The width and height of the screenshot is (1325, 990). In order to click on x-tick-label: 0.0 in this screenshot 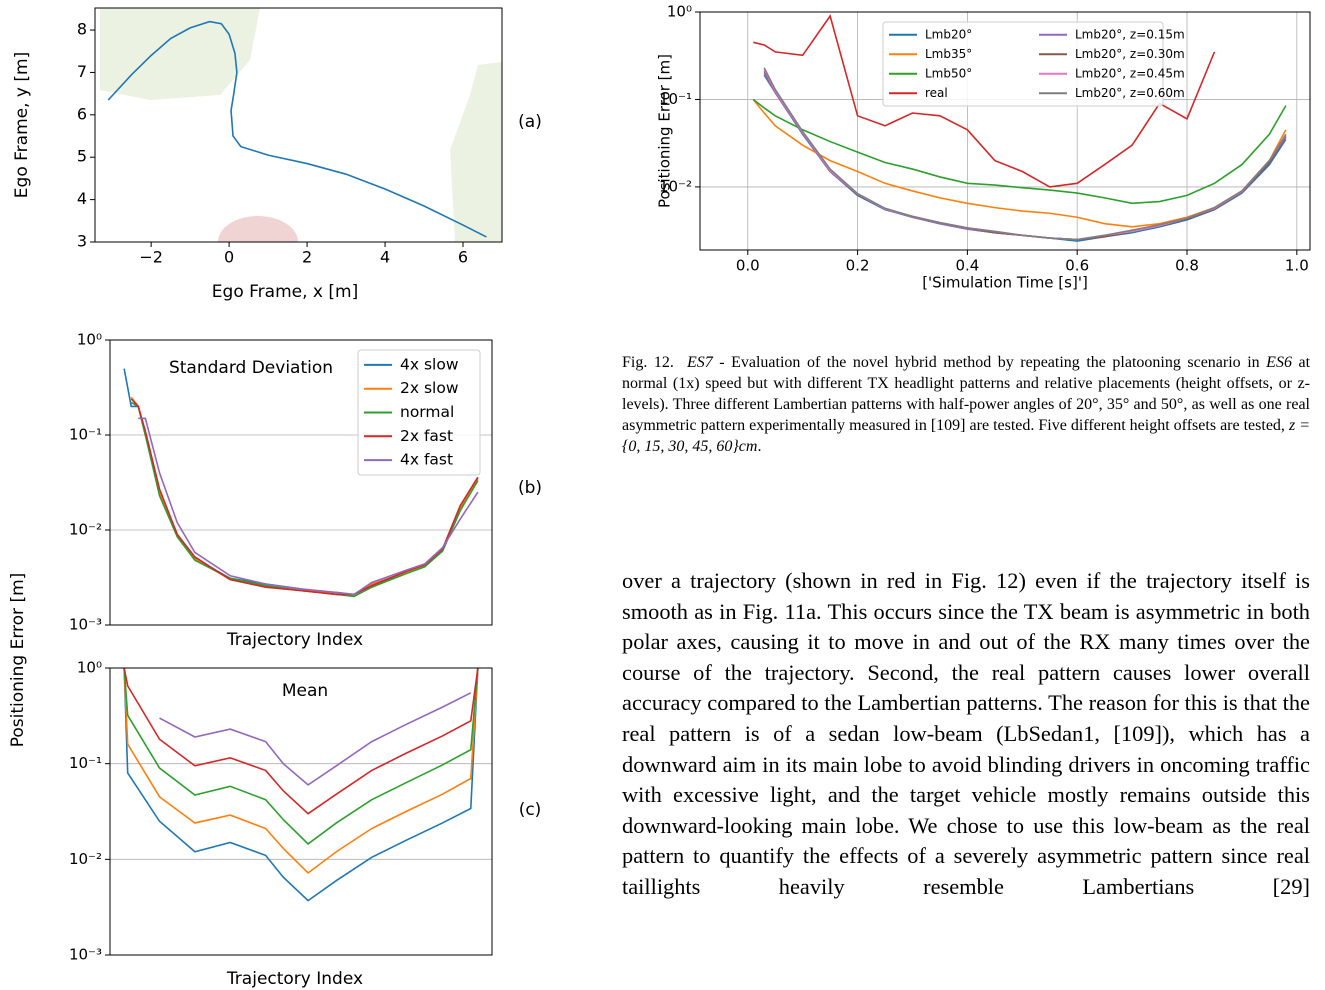, I will do `click(748, 266)`.